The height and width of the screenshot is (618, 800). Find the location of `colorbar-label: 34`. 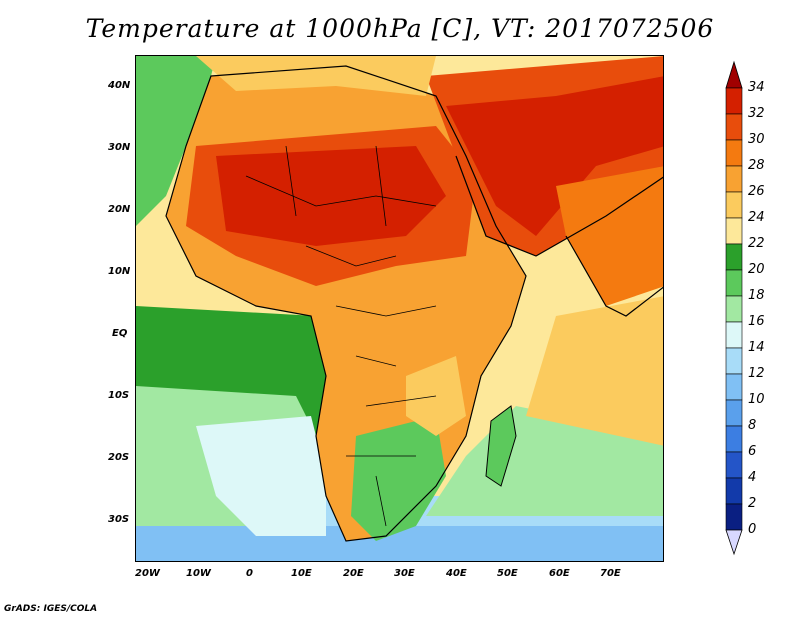

colorbar-label: 34 is located at coordinates (756, 87).